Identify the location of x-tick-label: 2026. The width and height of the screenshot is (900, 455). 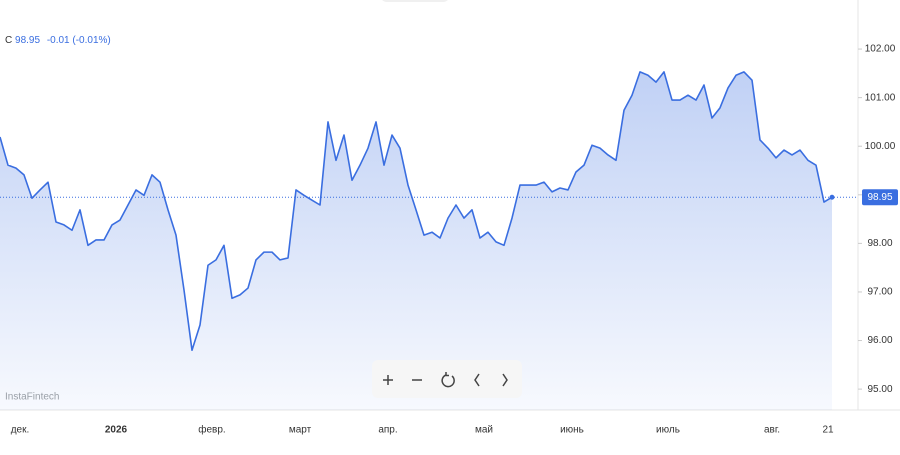
(116, 430).